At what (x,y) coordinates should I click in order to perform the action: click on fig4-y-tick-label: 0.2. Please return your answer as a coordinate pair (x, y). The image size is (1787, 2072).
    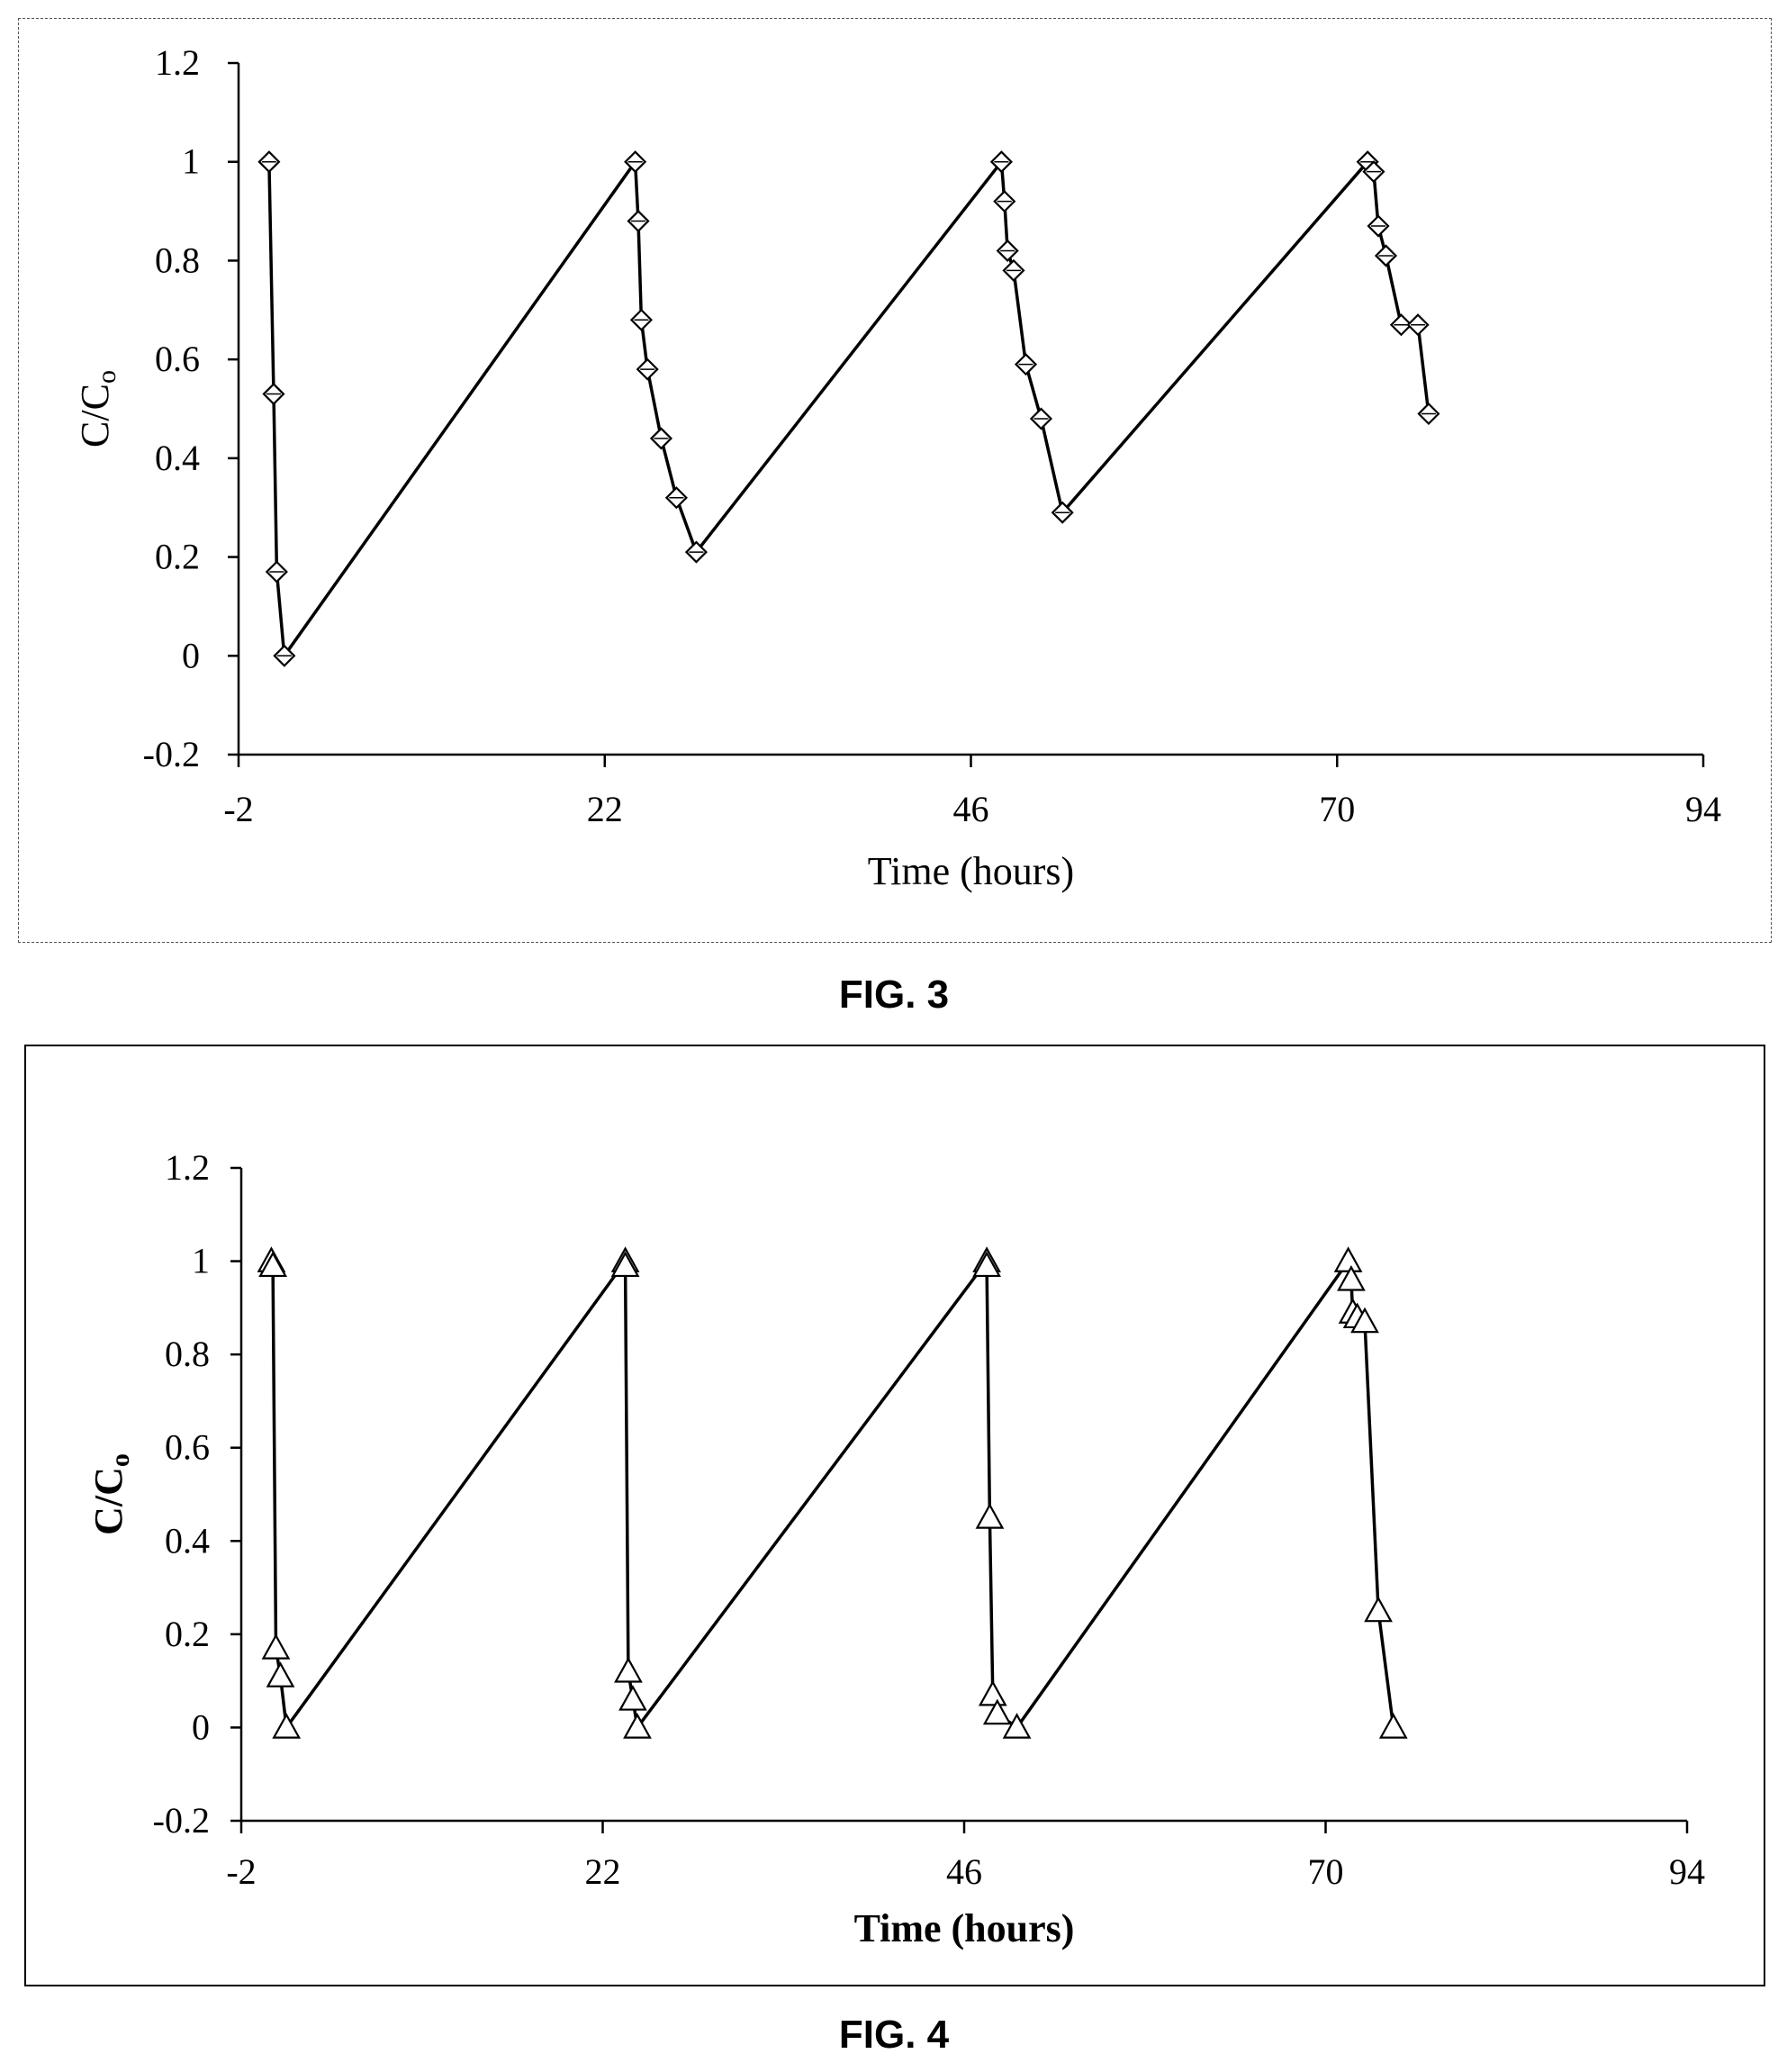
    Looking at the image, I should click on (187, 1634).